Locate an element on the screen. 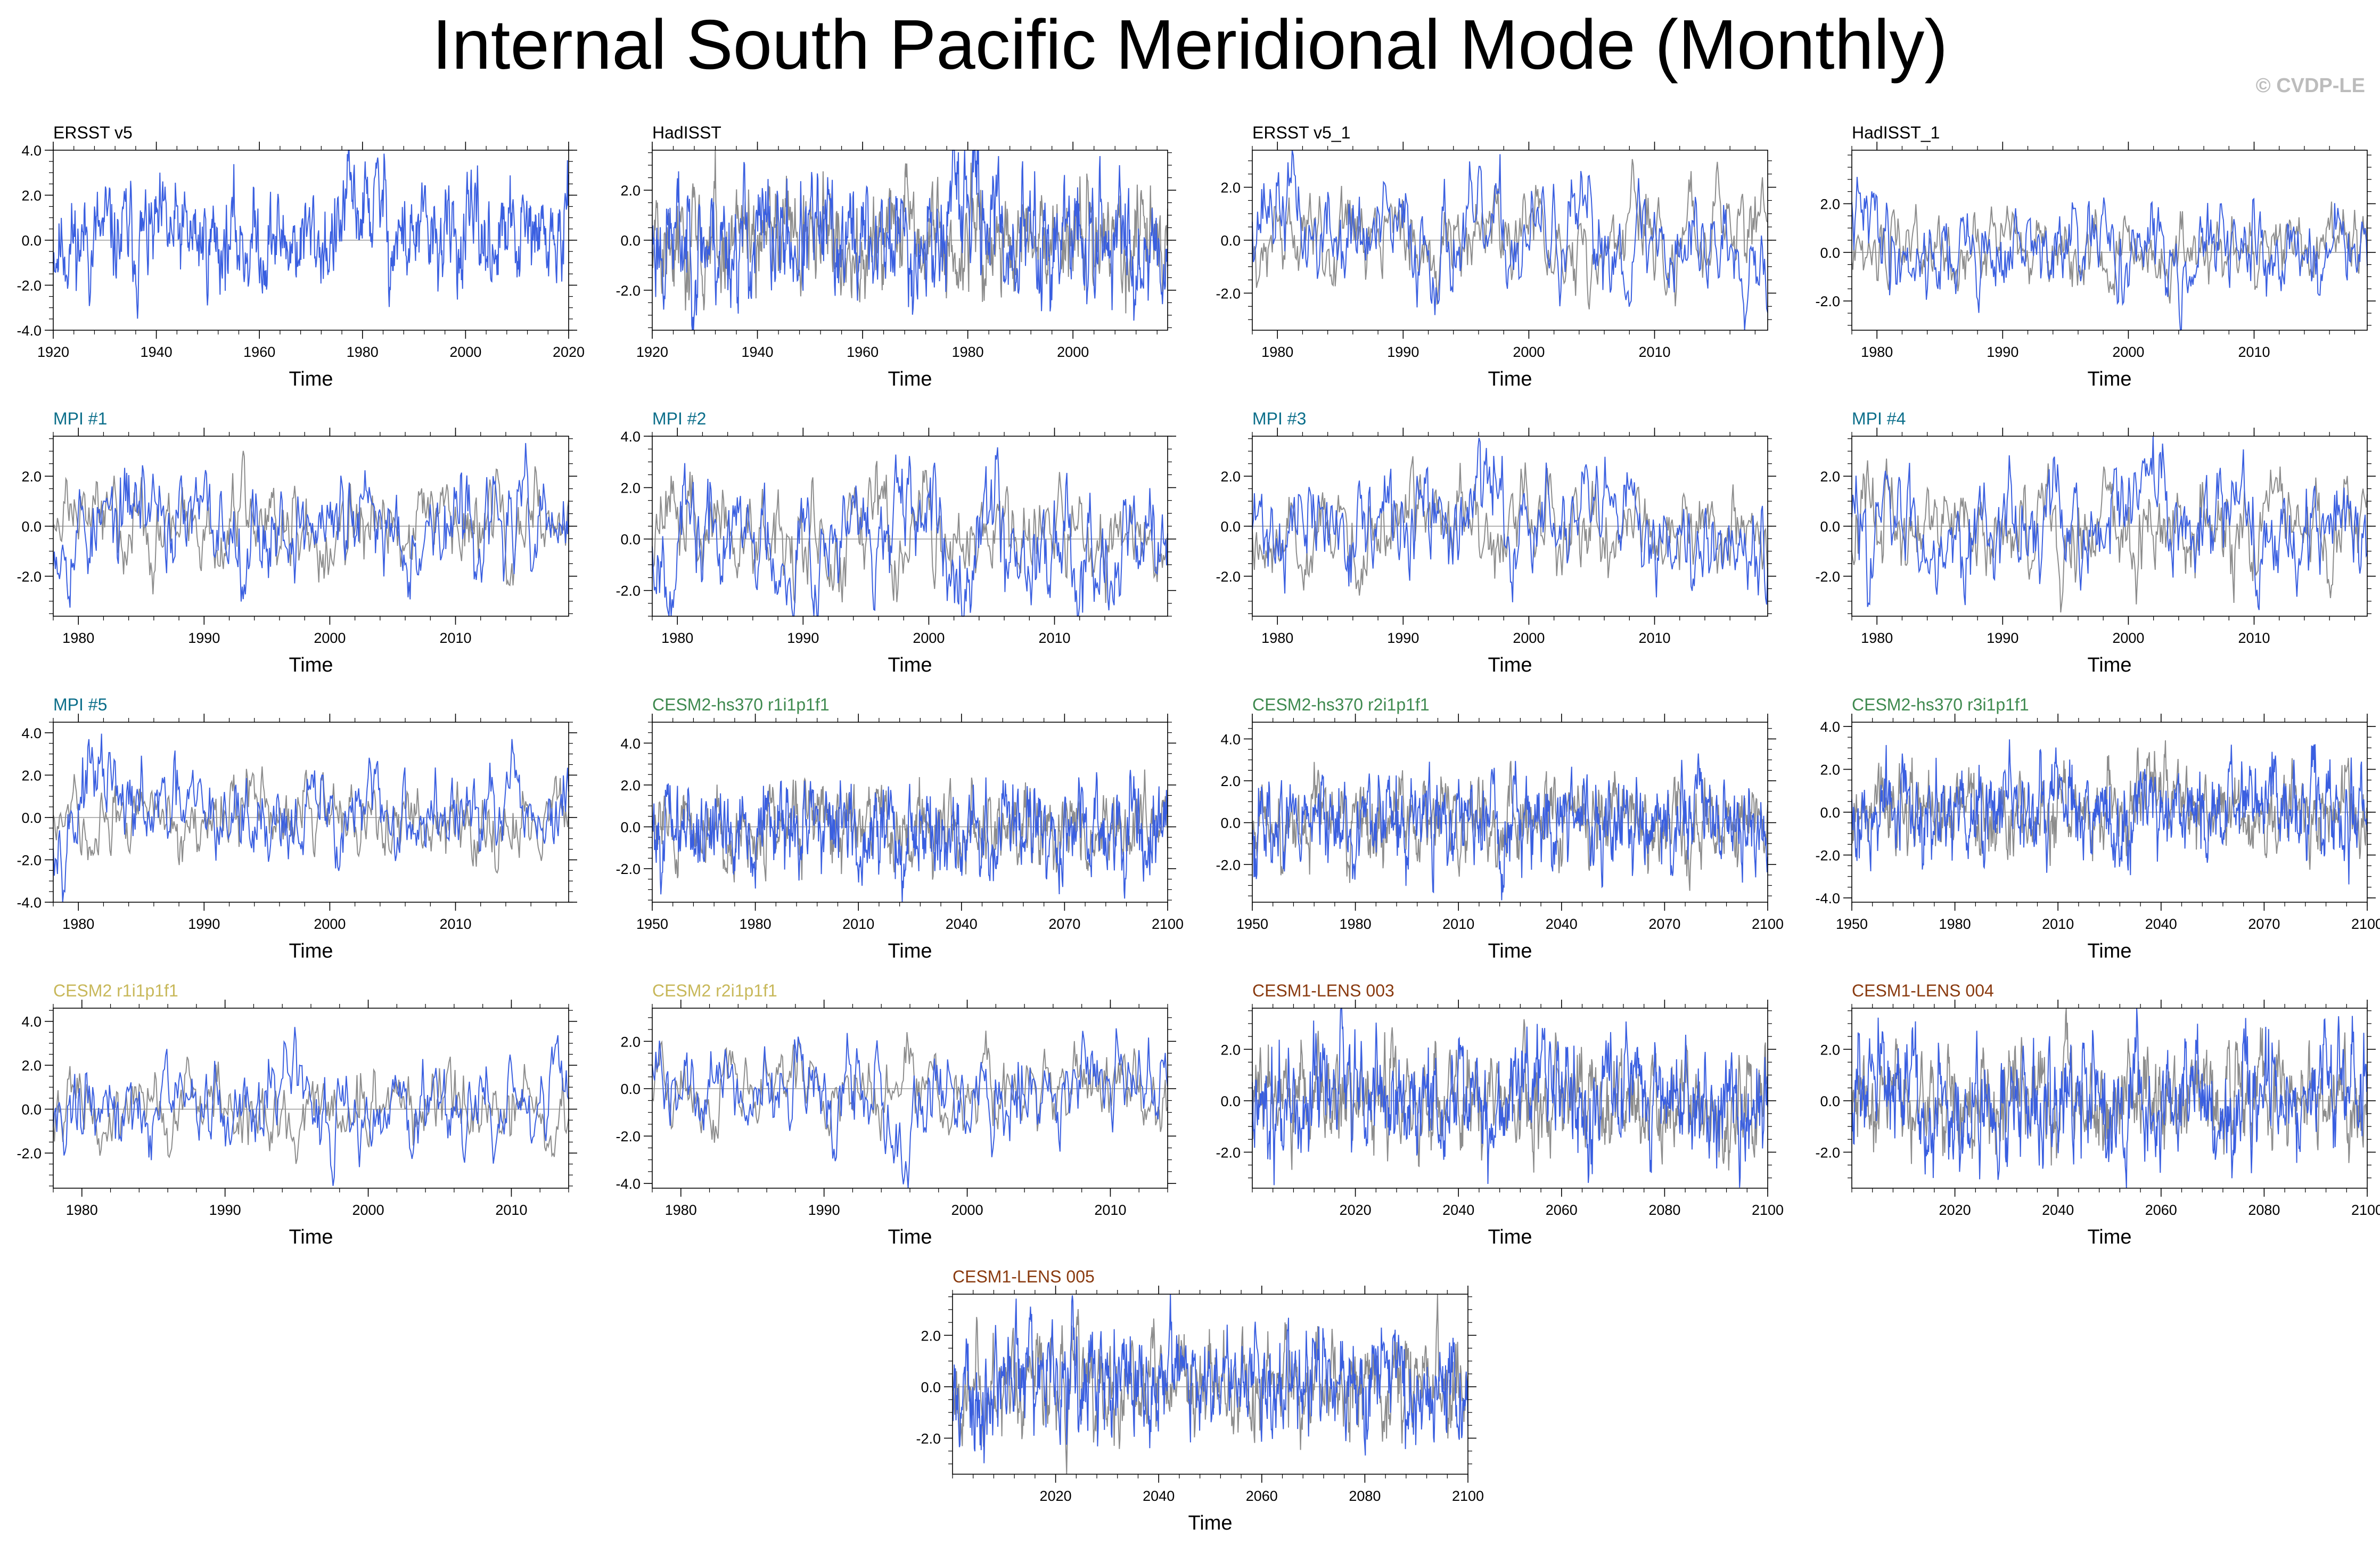 This screenshot has height=1553, width=2380. chart-title: MPI #4 is located at coordinates (1879, 418).